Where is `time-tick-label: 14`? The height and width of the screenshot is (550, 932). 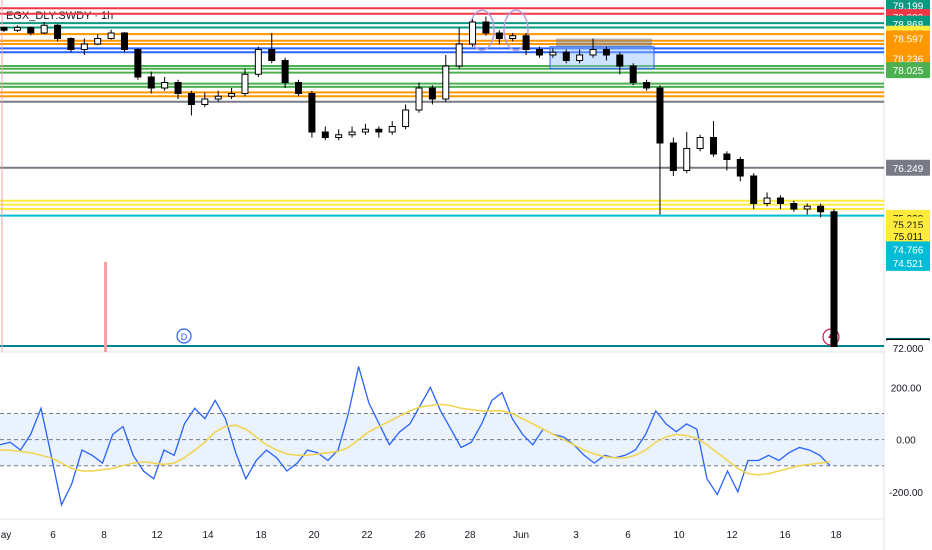 time-tick-label: 14 is located at coordinates (208, 535).